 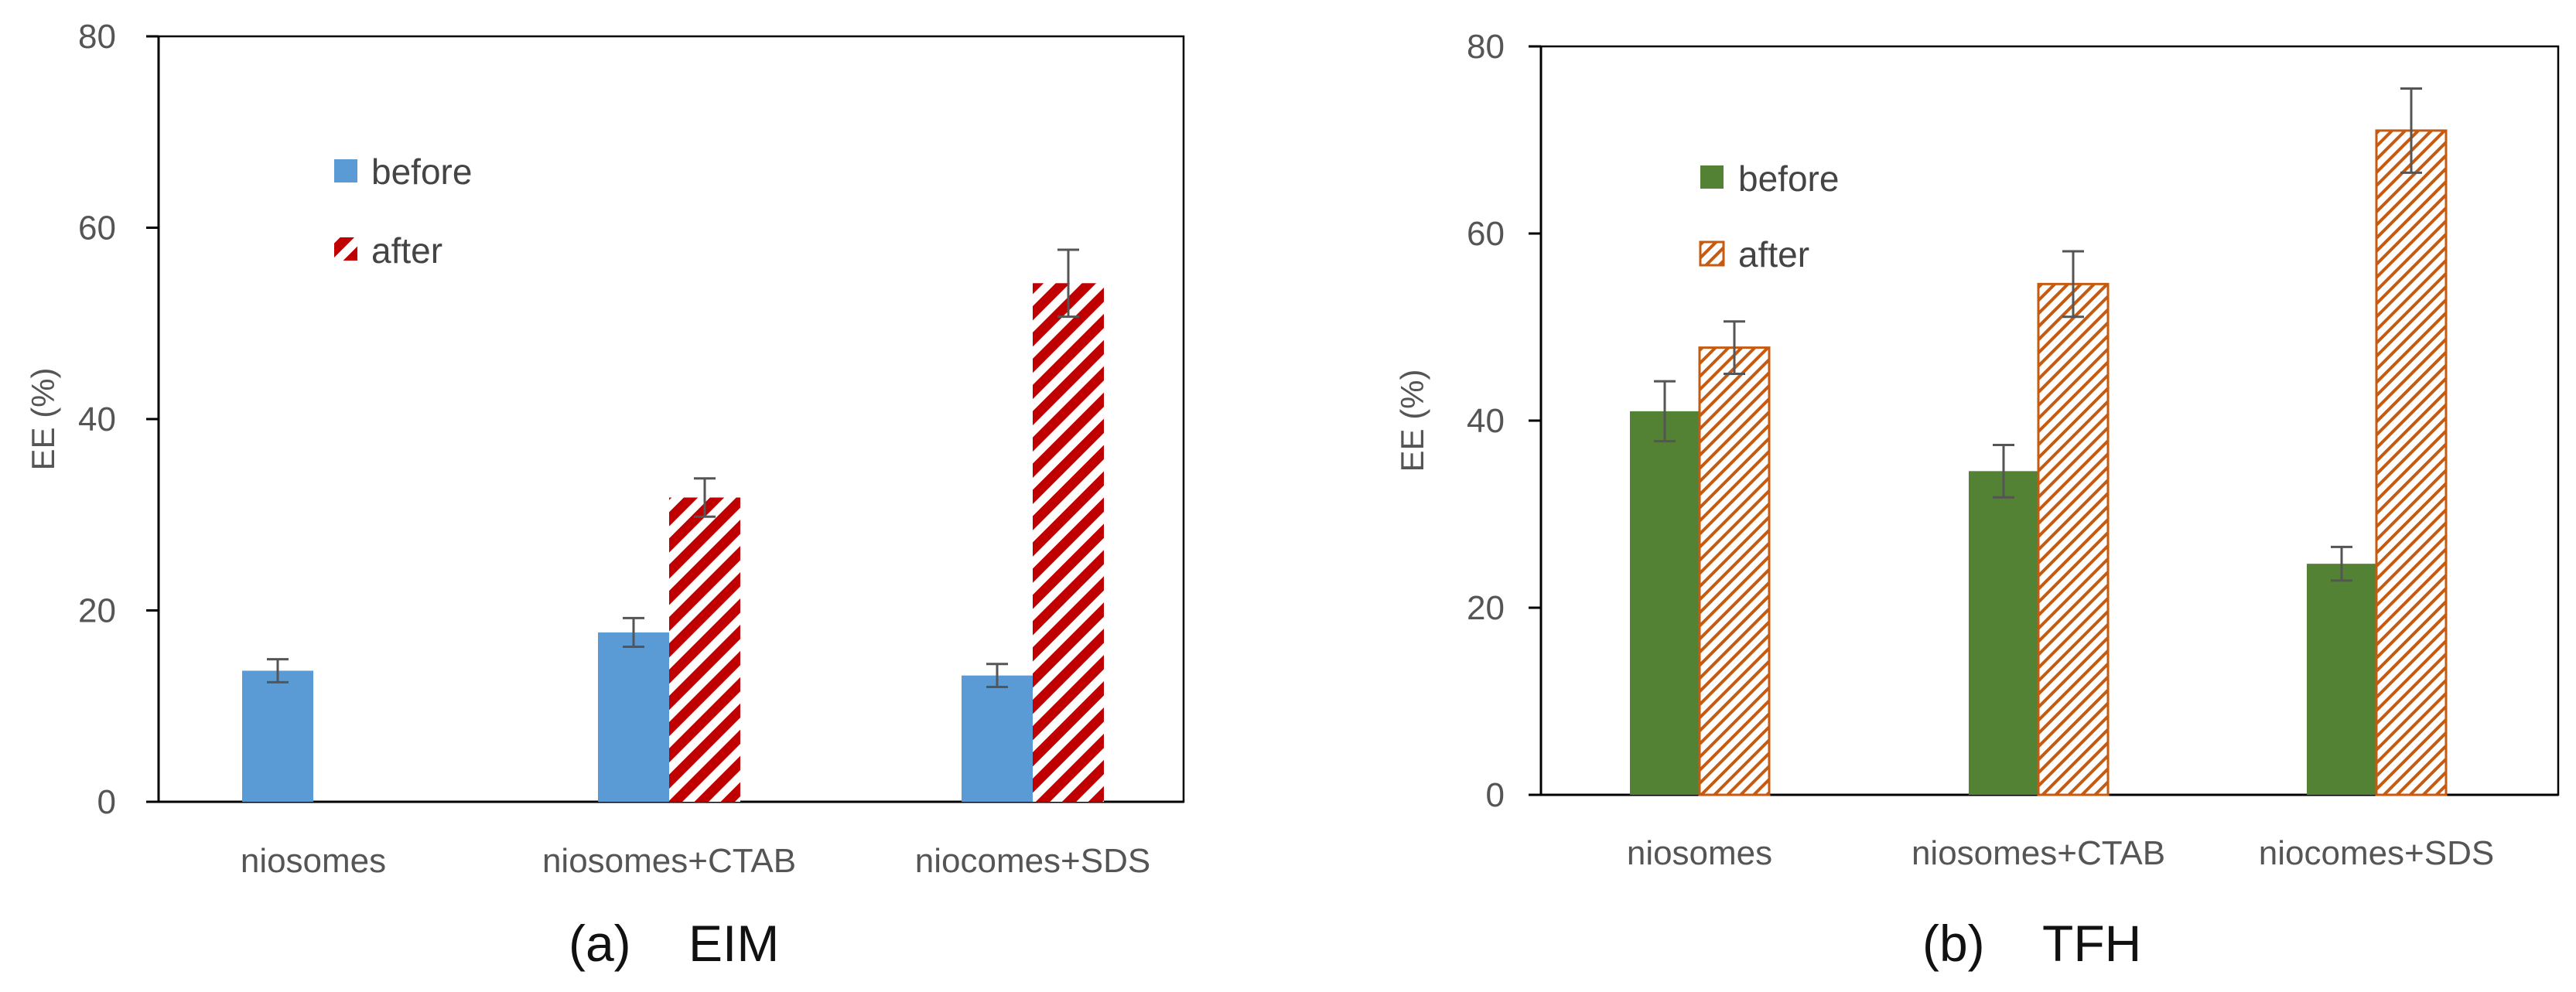 I want to click on panel-label: (a), so click(x=600, y=943).